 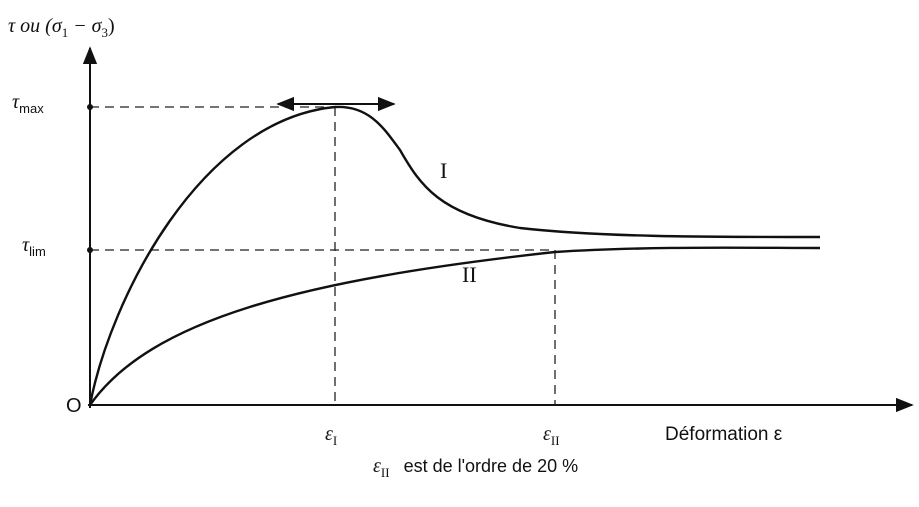 I want to click on y-axis-label: τ ou (σ1 − σ3), so click(x=61, y=27).